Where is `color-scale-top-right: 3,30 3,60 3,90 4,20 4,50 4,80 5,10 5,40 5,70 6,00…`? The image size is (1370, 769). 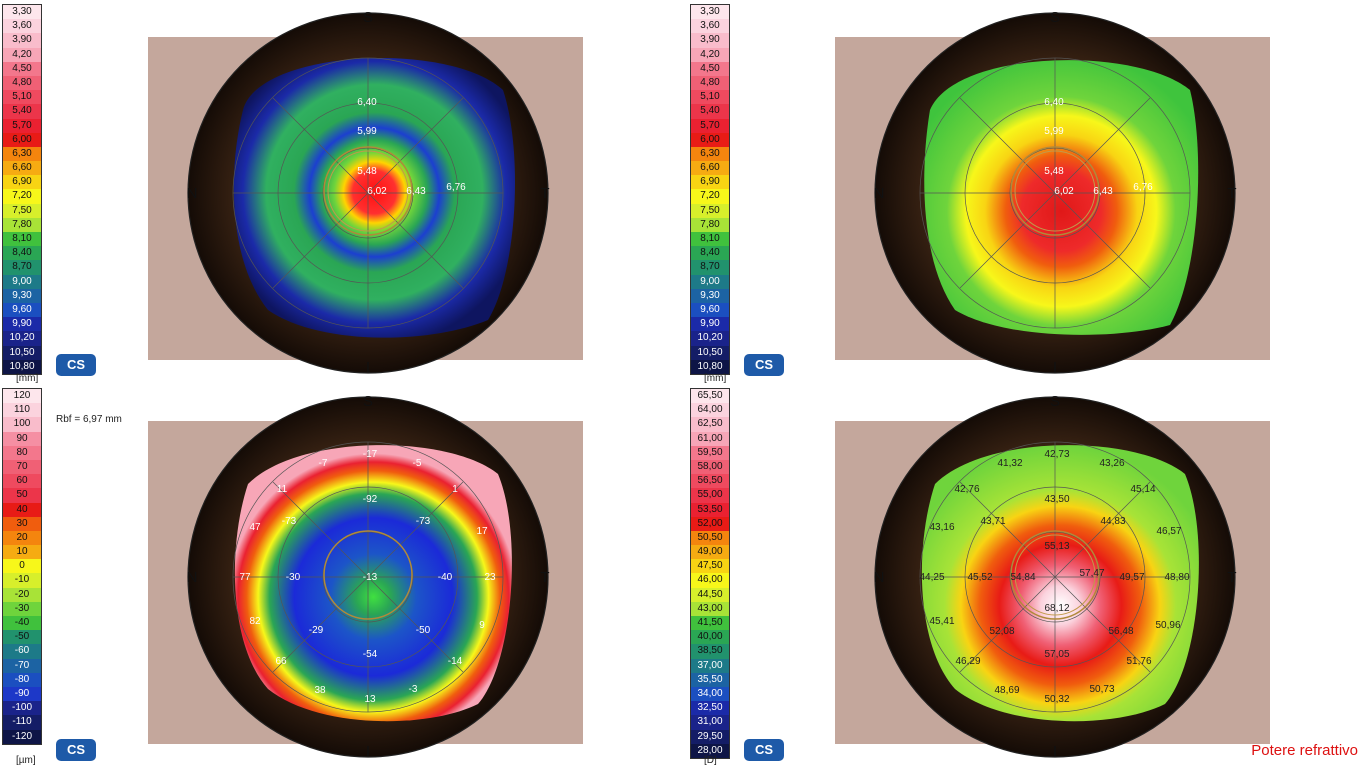
color-scale-top-right: 3,30 3,60 3,90 4,20 4,50 4,80 5,10 5,40 5,70 6,00… is located at coordinates (710, 189).